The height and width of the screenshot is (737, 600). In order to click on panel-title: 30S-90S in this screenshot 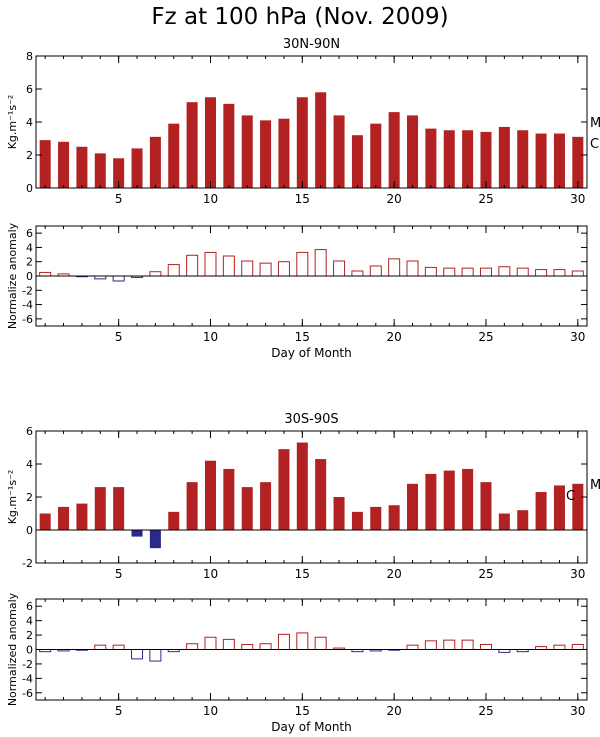, I will do `click(311, 419)`.